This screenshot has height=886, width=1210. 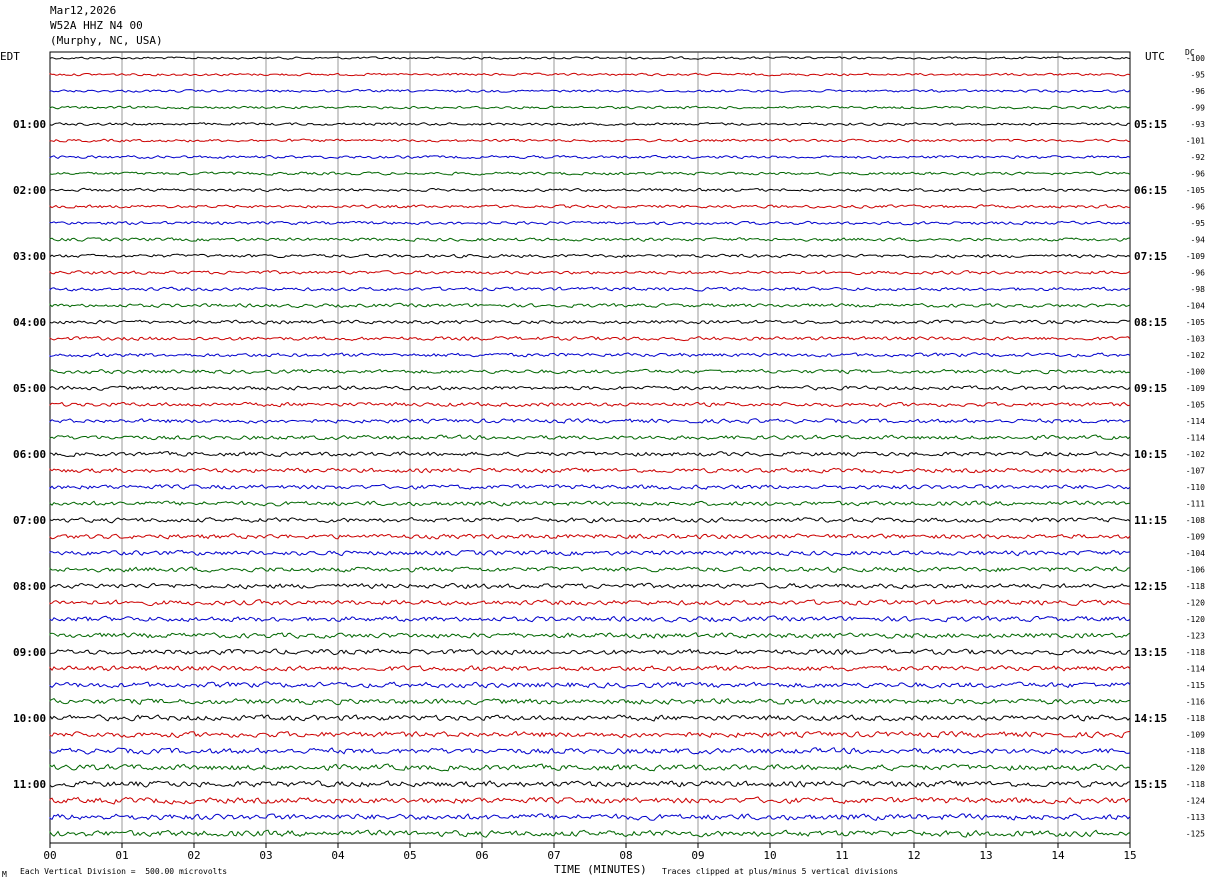 What do you see at coordinates (1195, 520) in the screenshot?
I see `dc-offset-label: -108` at bounding box center [1195, 520].